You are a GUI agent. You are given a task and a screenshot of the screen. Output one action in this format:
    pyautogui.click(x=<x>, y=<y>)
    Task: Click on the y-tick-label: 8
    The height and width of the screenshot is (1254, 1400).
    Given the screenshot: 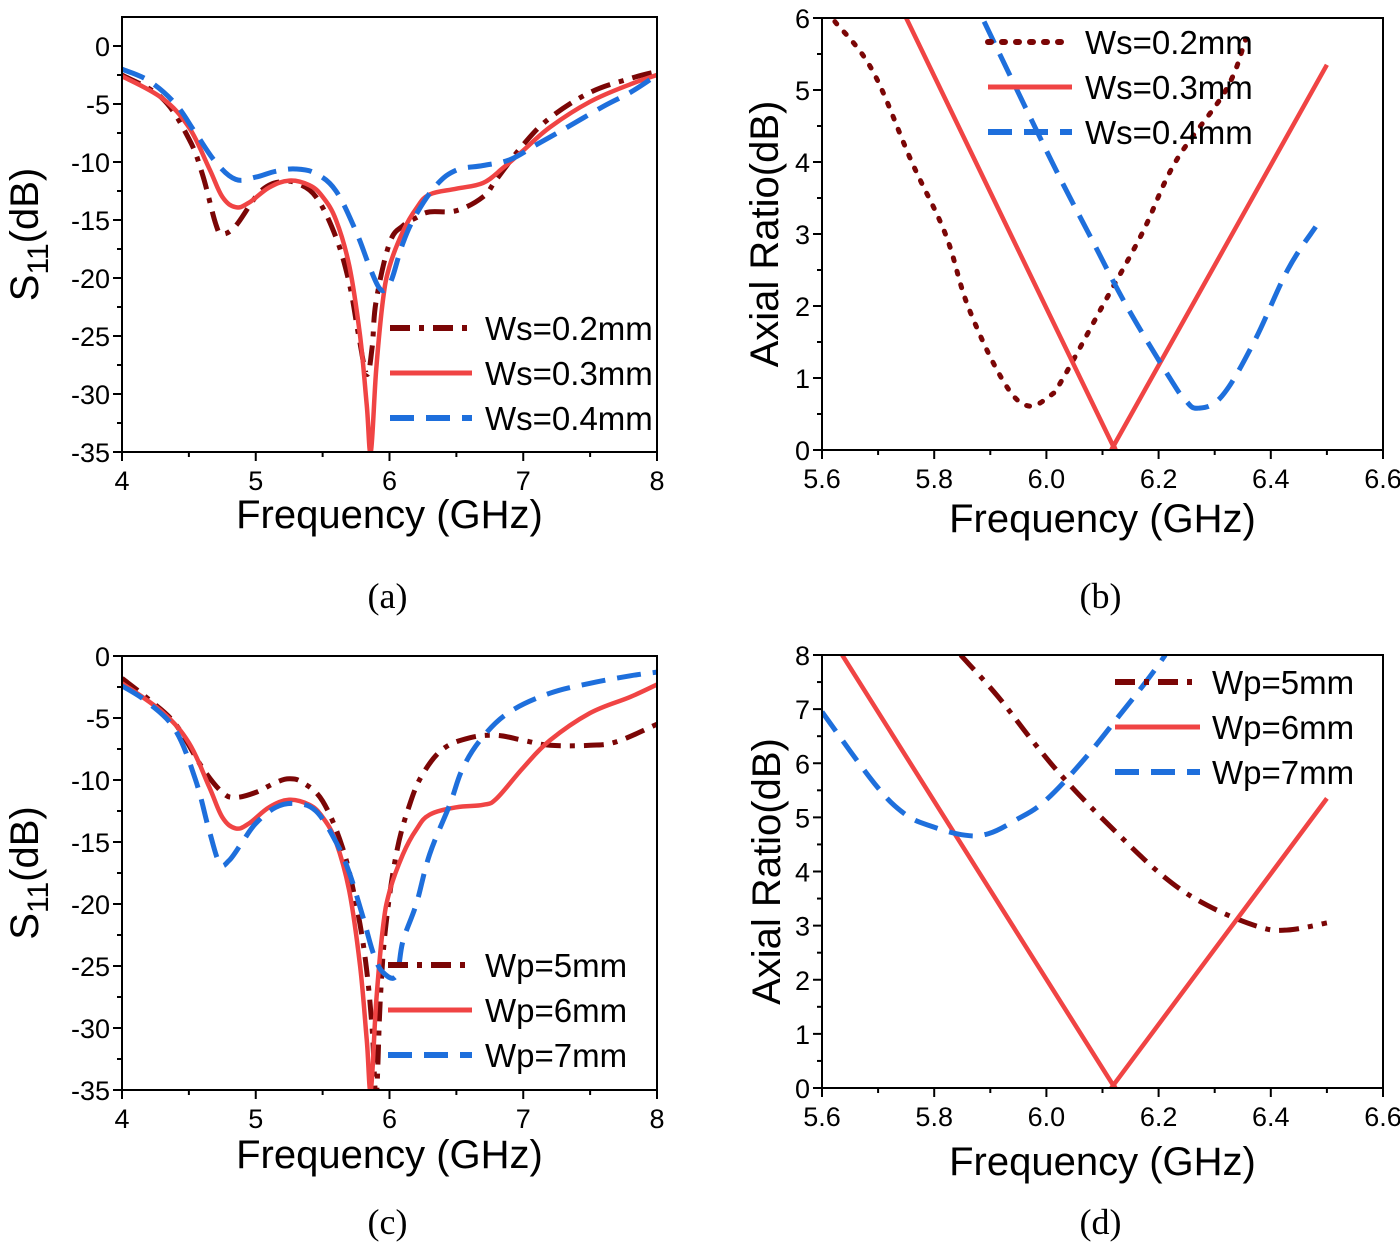 What is the action you would take?
    pyautogui.click(x=802, y=656)
    